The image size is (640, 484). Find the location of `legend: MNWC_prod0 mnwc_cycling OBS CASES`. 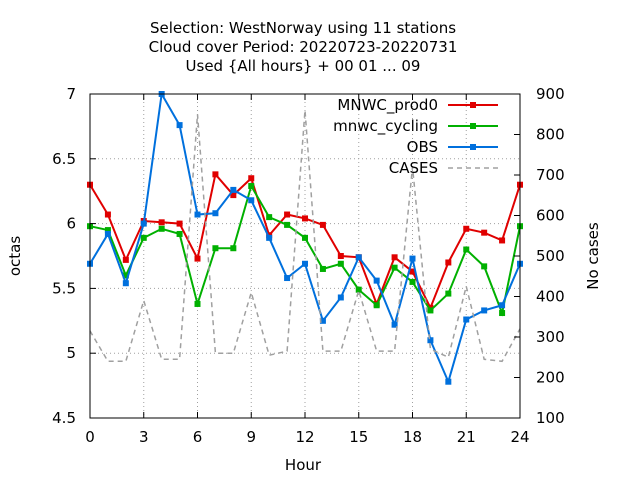

legend: MNWC_prod0 mnwc_cycling OBS CASES is located at coordinates (415, 136).